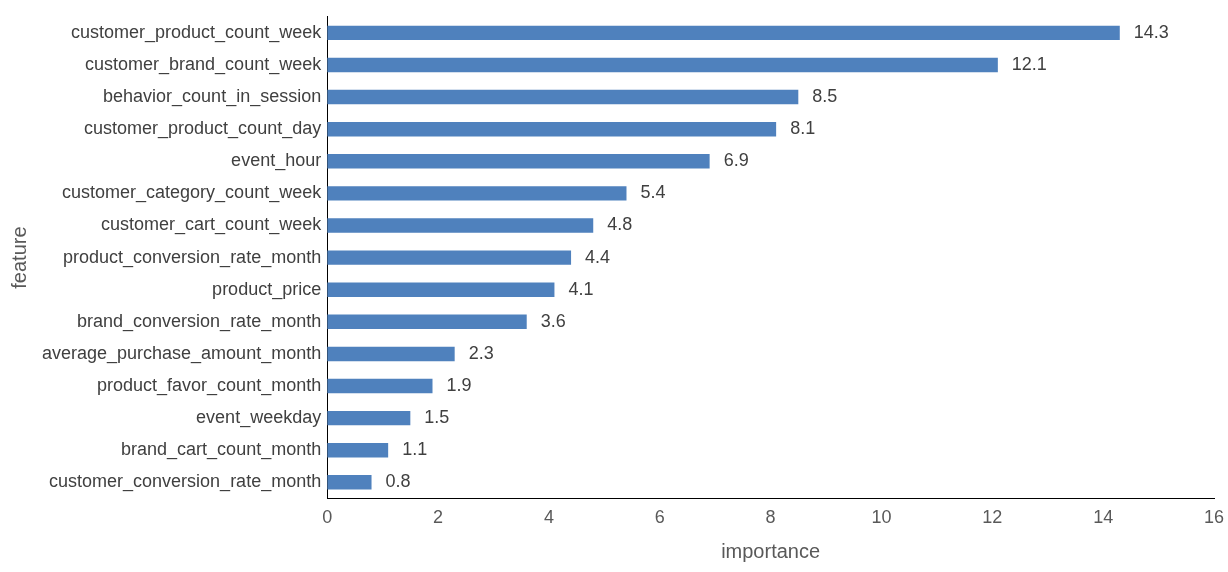 This screenshot has width=1228, height=572. Describe the element at coordinates (415, 449) in the screenshot. I see `data-label: 1.1` at that location.